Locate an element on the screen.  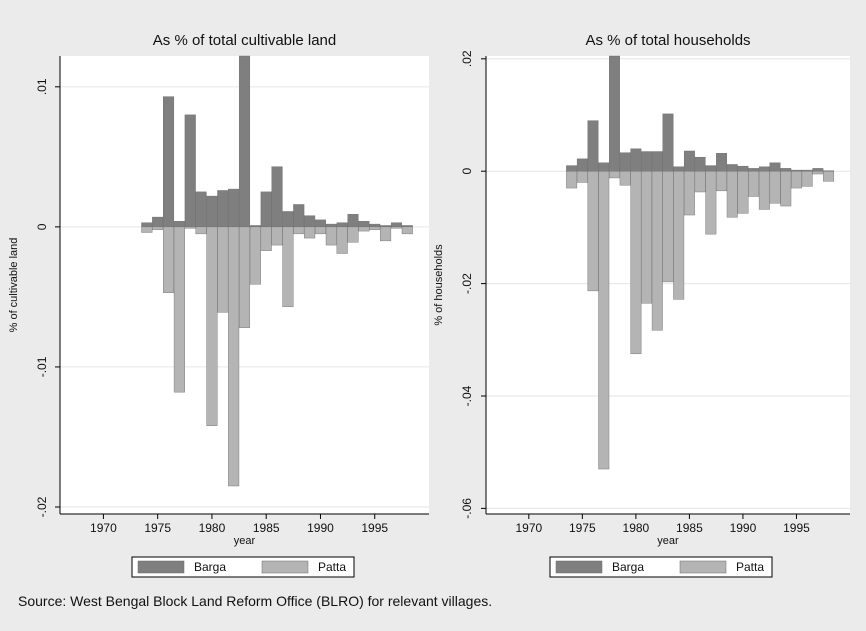
bar-patta-1977 is located at coordinates (179, 309).